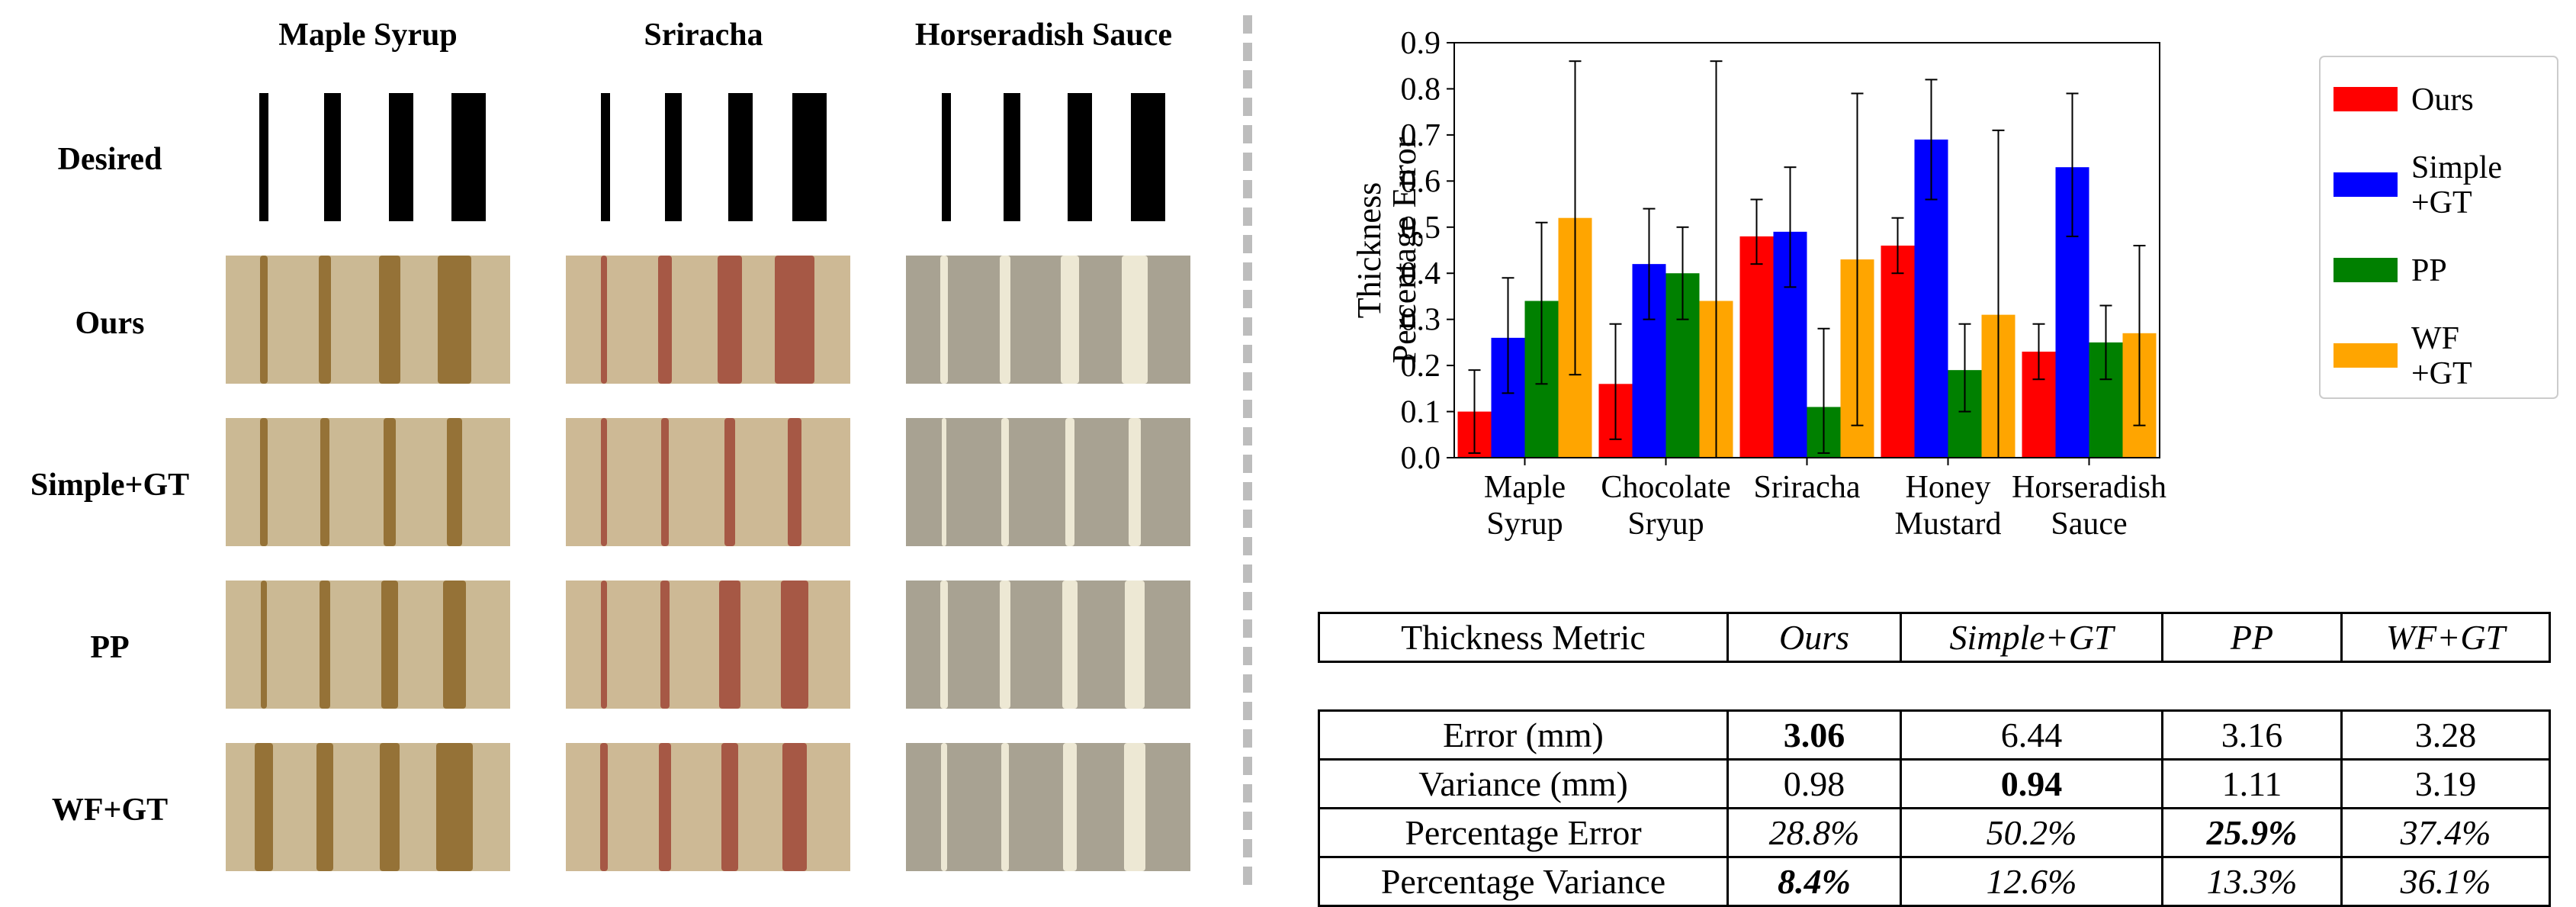 This screenshot has height=907, width=2576. What do you see at coordinates (110, 647) in the screenshot?
I see `row-label-pp: PP` at bounding box center [110, 647].